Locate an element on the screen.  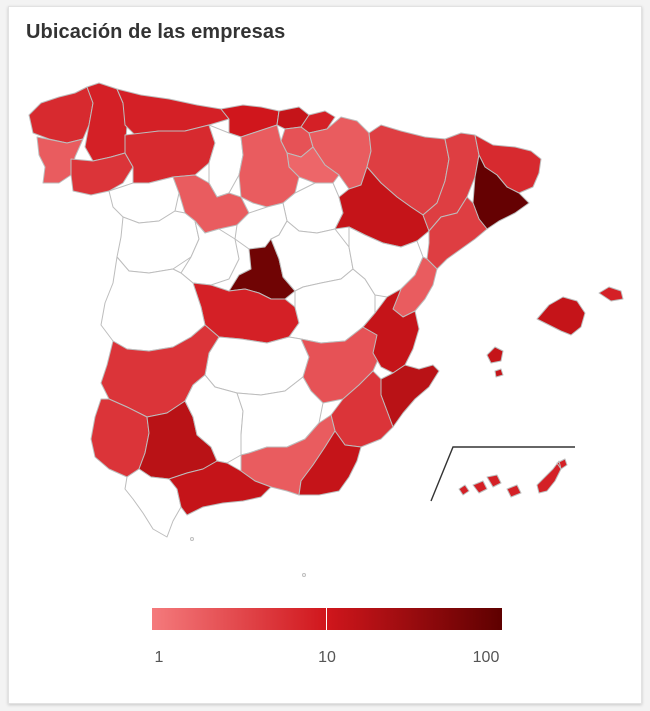
legend-label-10: 10 is located at coordinates (327, 657).